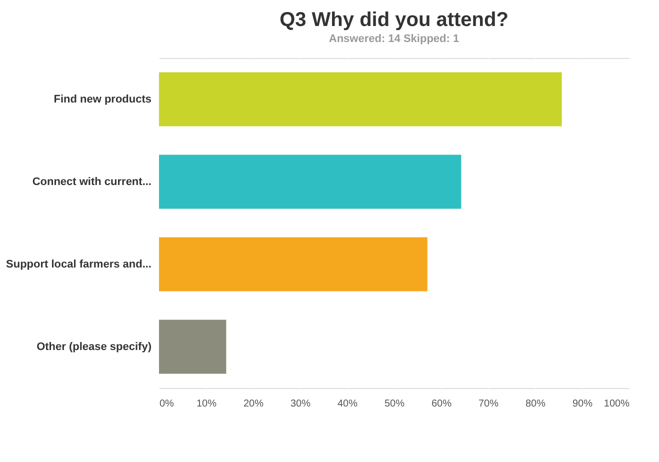 The image size is (659, 462). What do you see at coordinates (394, 404) in the screenshot?
I see `x-tick-label: 50%` at bounding box center [394, 404].